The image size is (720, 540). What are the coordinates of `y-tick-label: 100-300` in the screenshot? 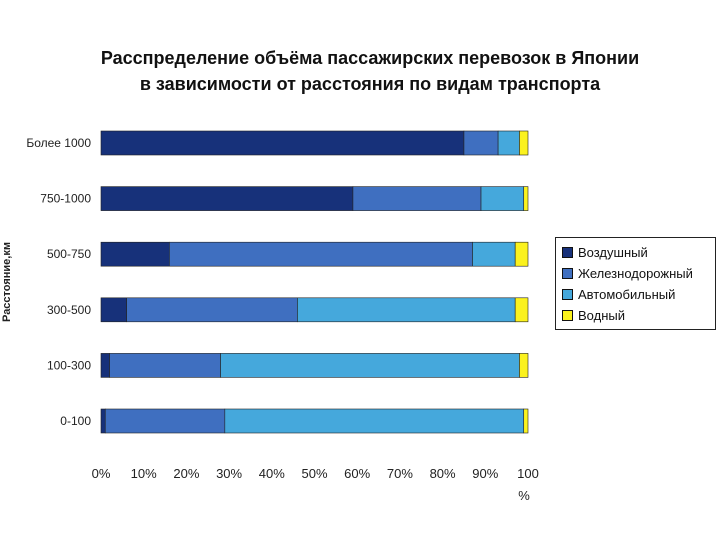 It's located at (69, 365).